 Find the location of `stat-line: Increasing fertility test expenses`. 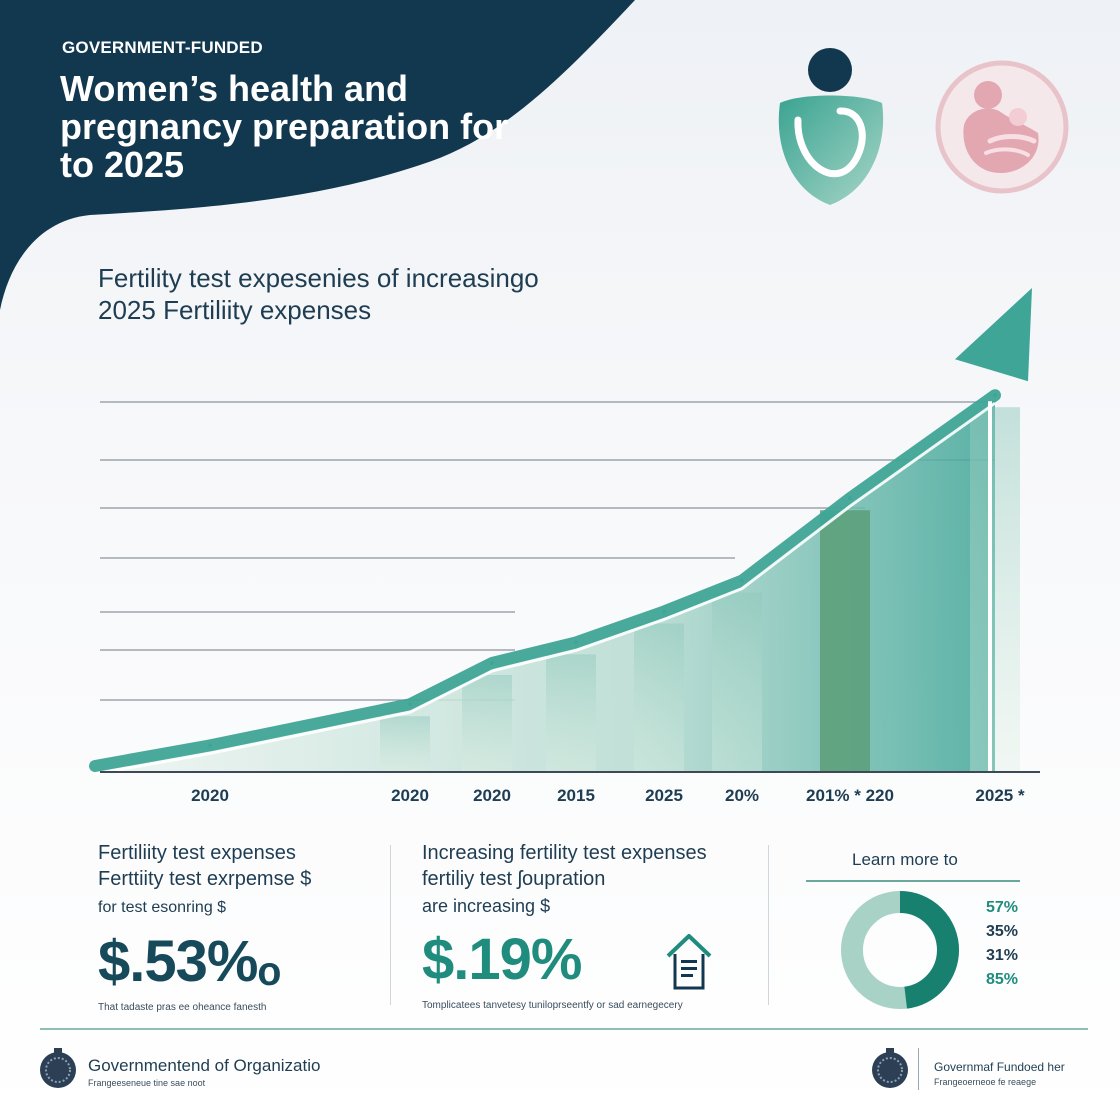

stat-line: Increasing fertility test expenses is located at coordinates (564, 853).